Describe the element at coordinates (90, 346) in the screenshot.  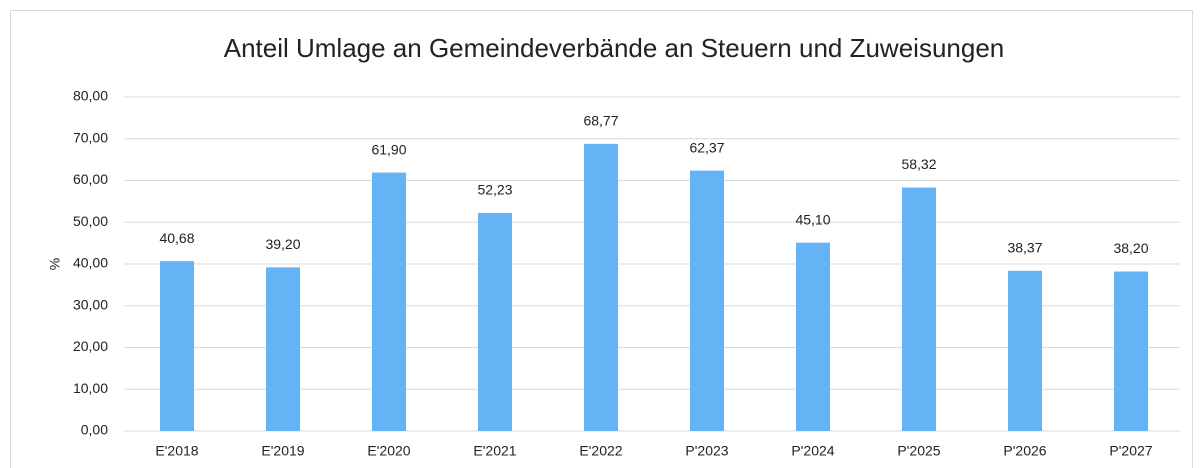
I see `y-tick-label: 20,00` at that location.